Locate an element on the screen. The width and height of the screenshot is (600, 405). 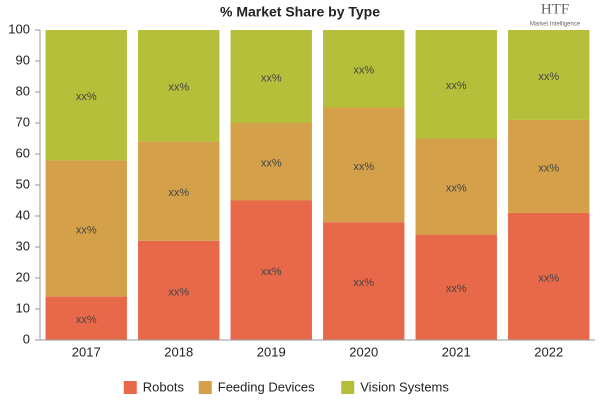
legend-label: Robots is located at coordinates (164, 386).